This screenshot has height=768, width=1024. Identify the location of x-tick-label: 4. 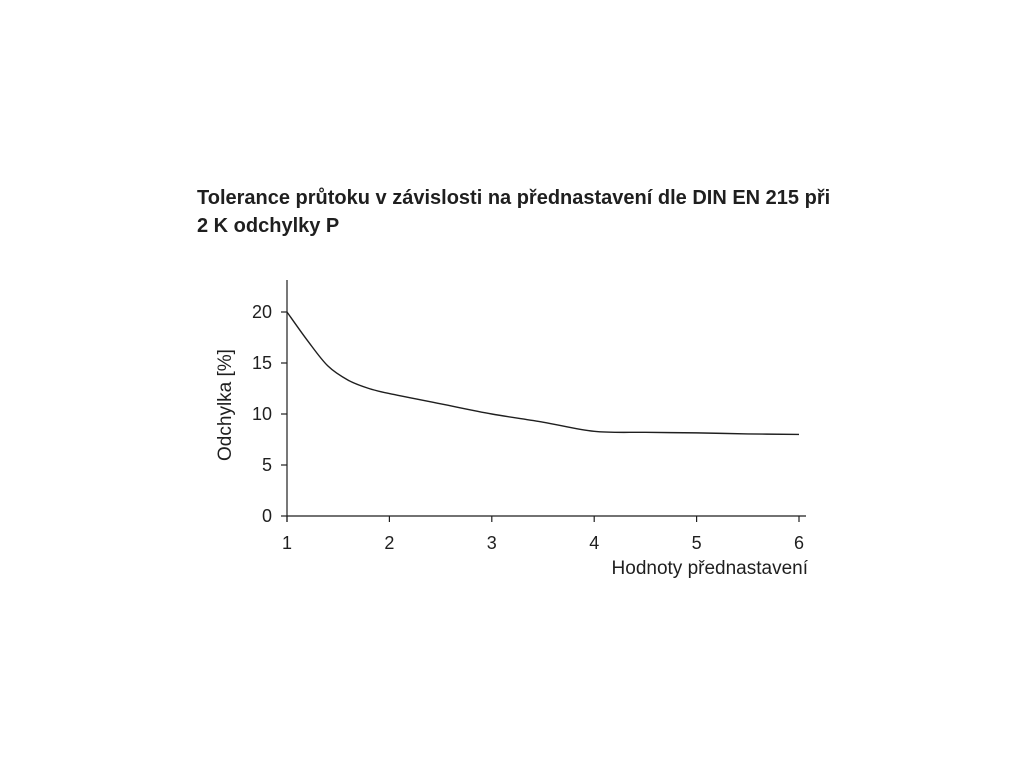
(594, 543).